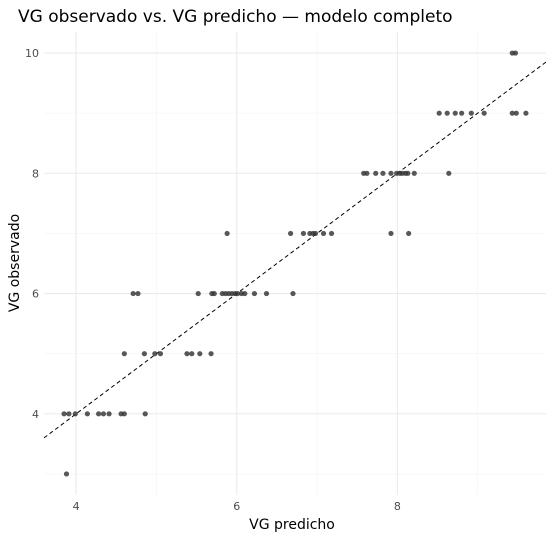  I want to click on x-axis-tick-labels: 4 6 8, so click(237, 506).